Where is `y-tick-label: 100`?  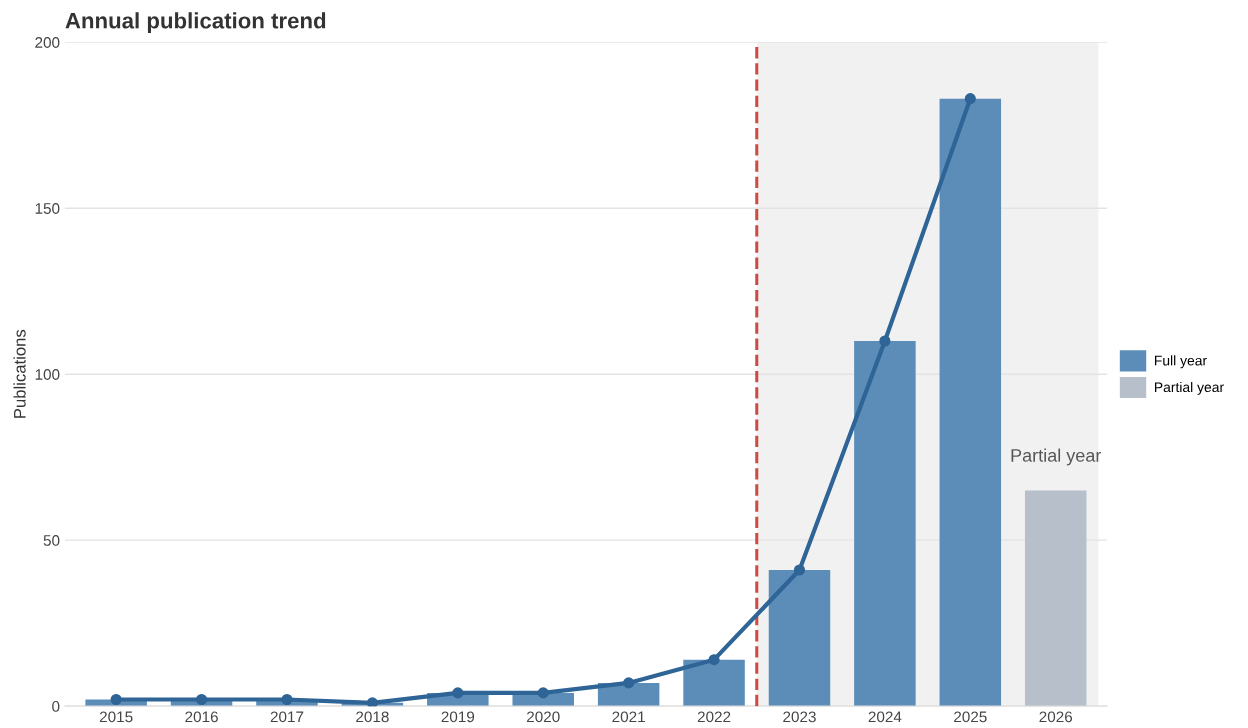
y-tick-label: 100 is located at coordinates (47, 374).